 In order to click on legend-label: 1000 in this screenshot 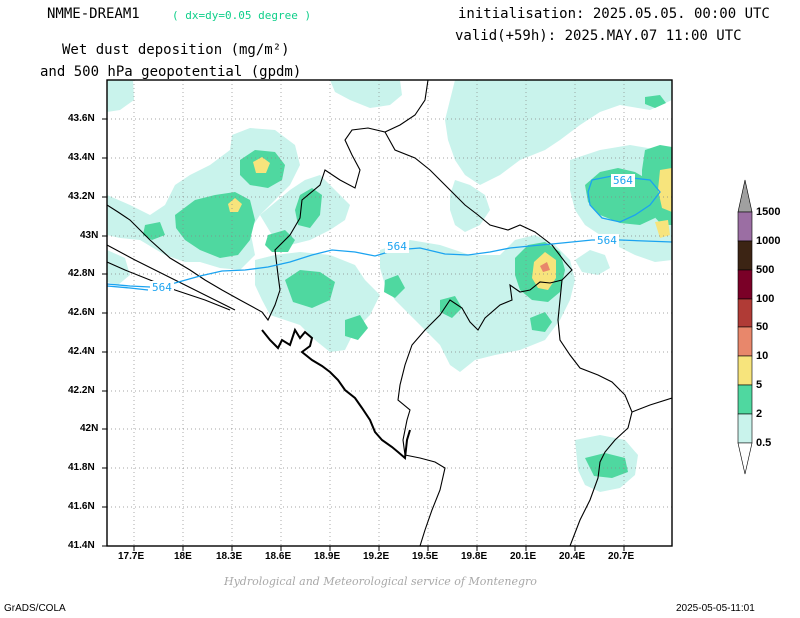, I will do `click(768, 241)`.